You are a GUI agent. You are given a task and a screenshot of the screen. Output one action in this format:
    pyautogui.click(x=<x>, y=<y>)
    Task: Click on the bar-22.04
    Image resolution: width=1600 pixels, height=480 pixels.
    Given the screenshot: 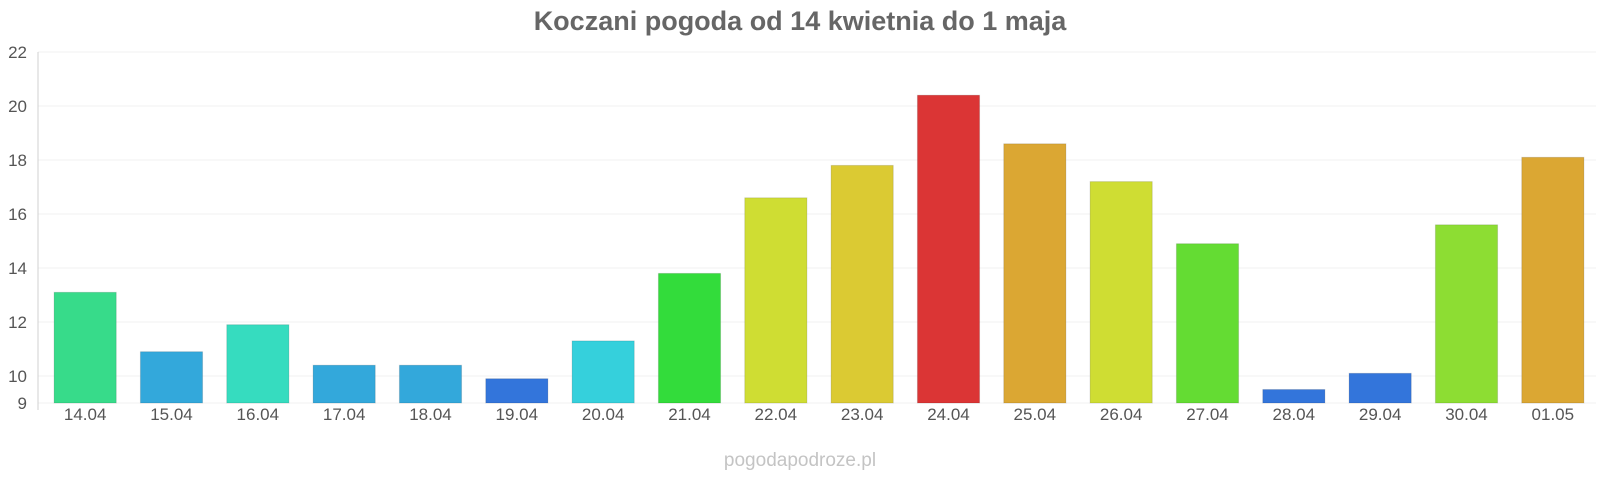 What is the action you would take?
    pyautogui.click(x=776, y=300)
    